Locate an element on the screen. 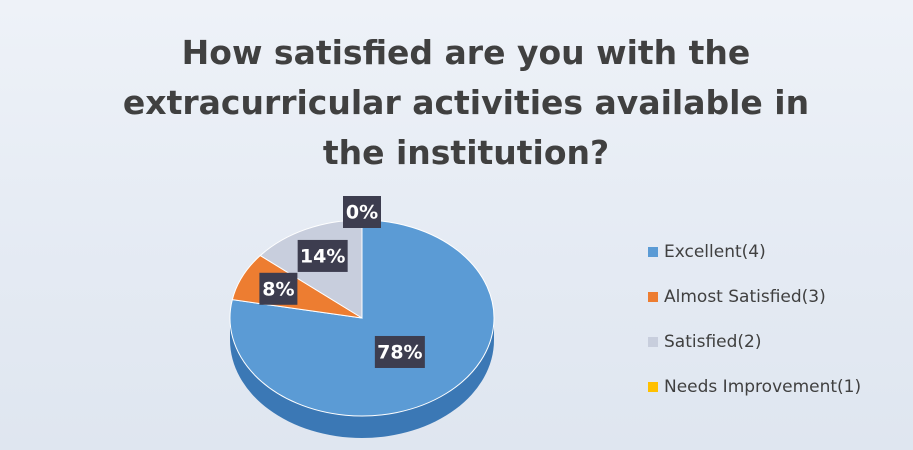  data-label: 0% is located at coordinates (362, 212).